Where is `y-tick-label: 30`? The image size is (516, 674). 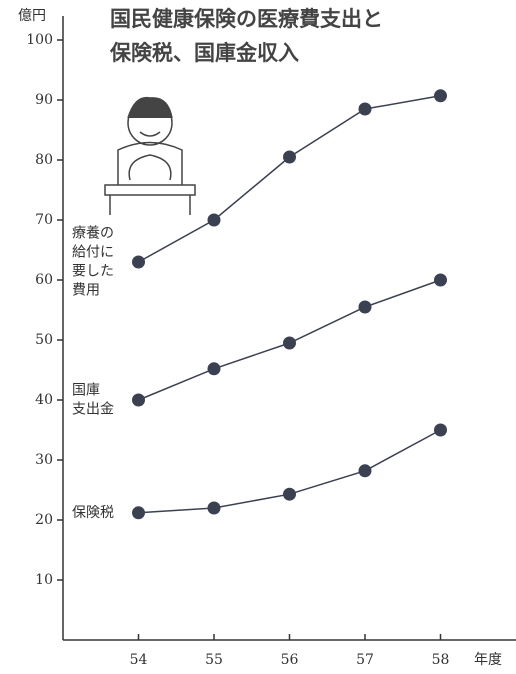
y-tick-label: 30 is located at coordinates (44, 460).